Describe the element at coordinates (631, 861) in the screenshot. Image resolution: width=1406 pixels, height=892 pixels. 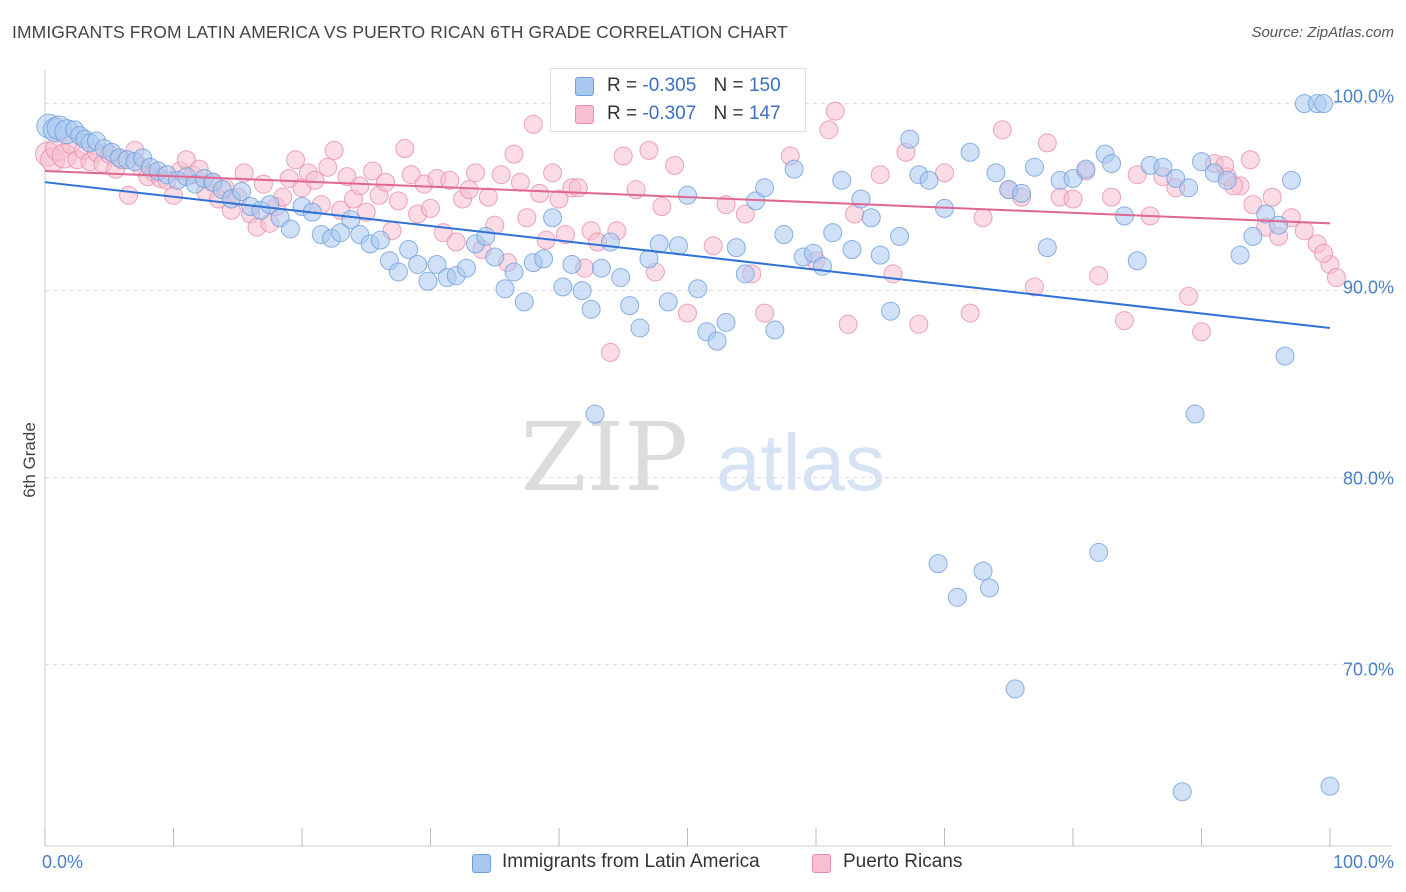
I see `bottom-legend-blue-label: Immigrants from Latin America` at that location.